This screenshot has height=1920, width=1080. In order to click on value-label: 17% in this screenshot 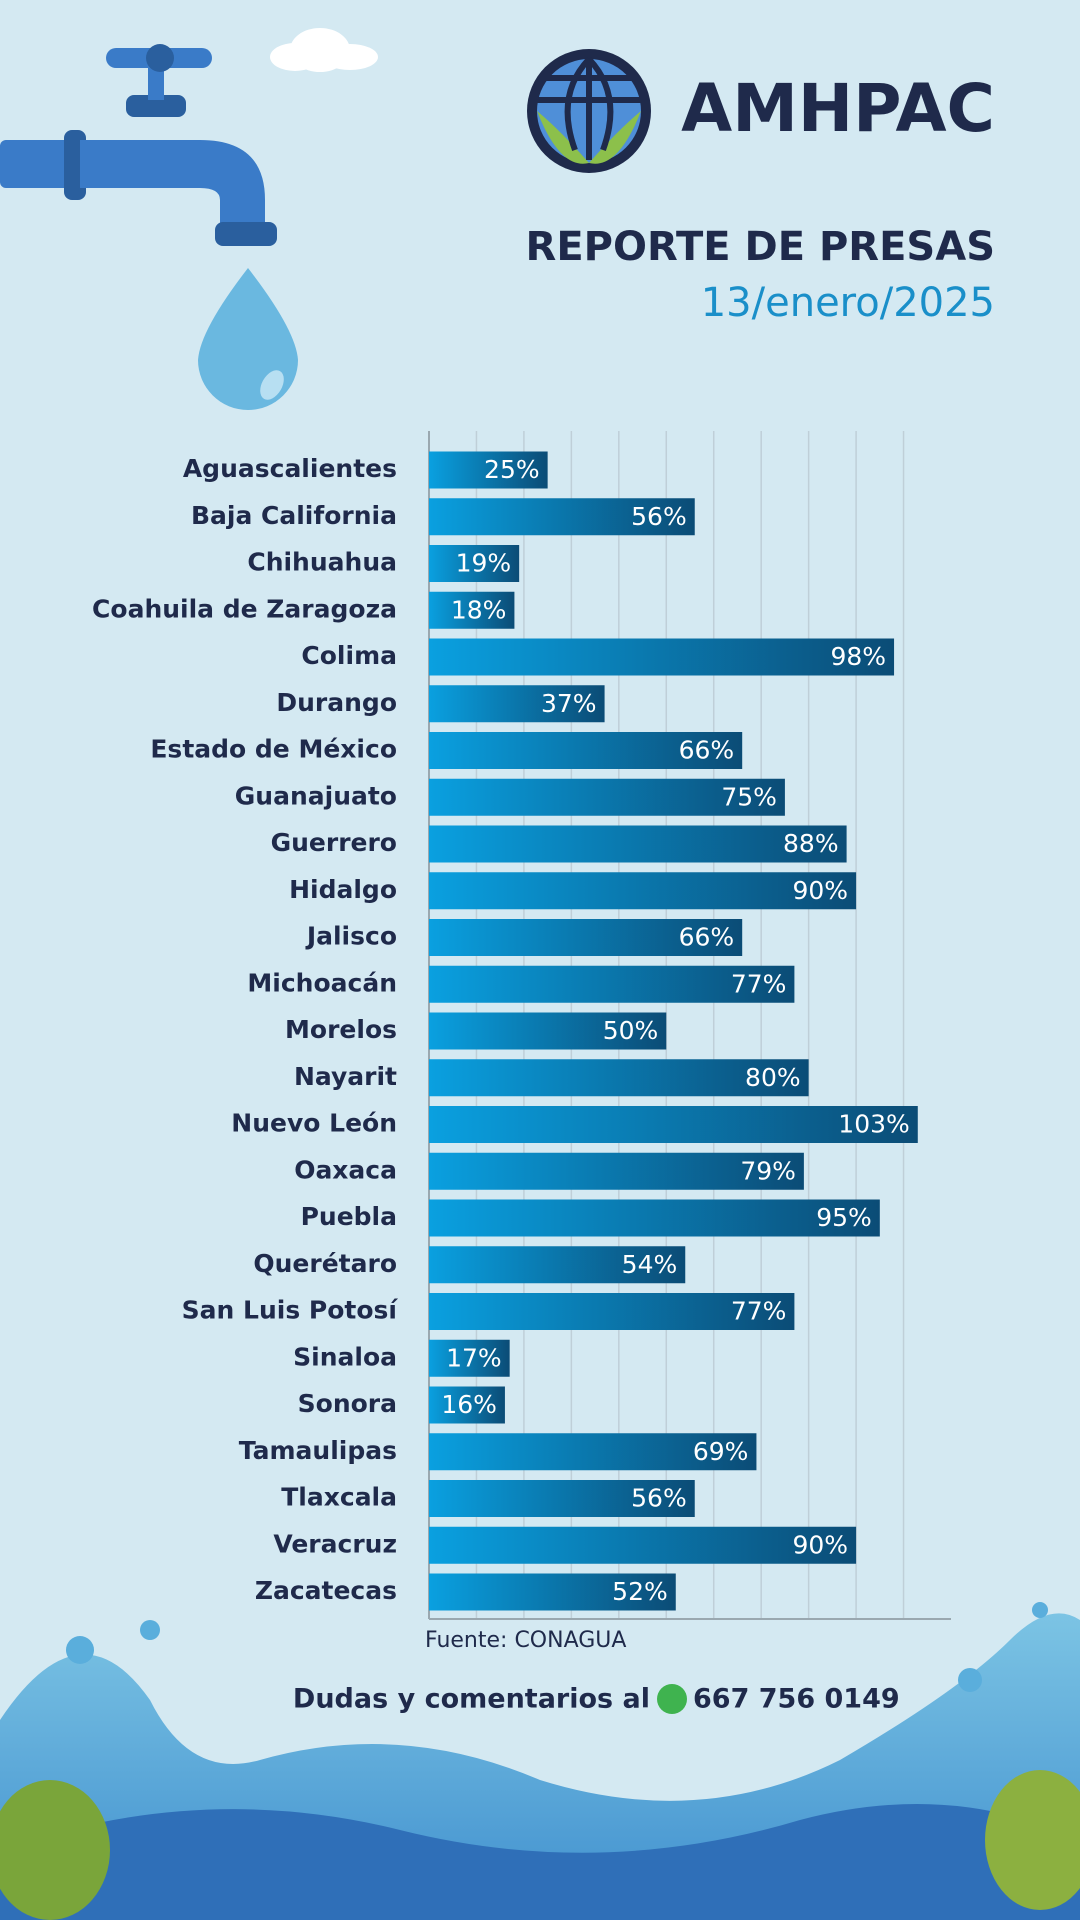, I will do `click(474, 1357)`.